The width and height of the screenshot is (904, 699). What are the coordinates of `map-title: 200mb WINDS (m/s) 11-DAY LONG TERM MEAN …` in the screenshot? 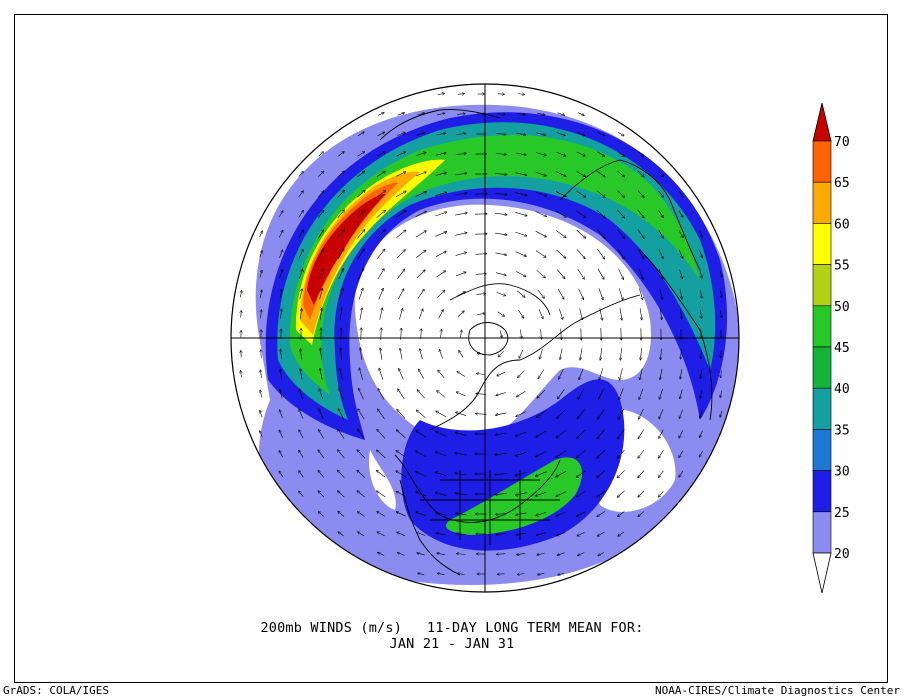 It's located at (452, 628).